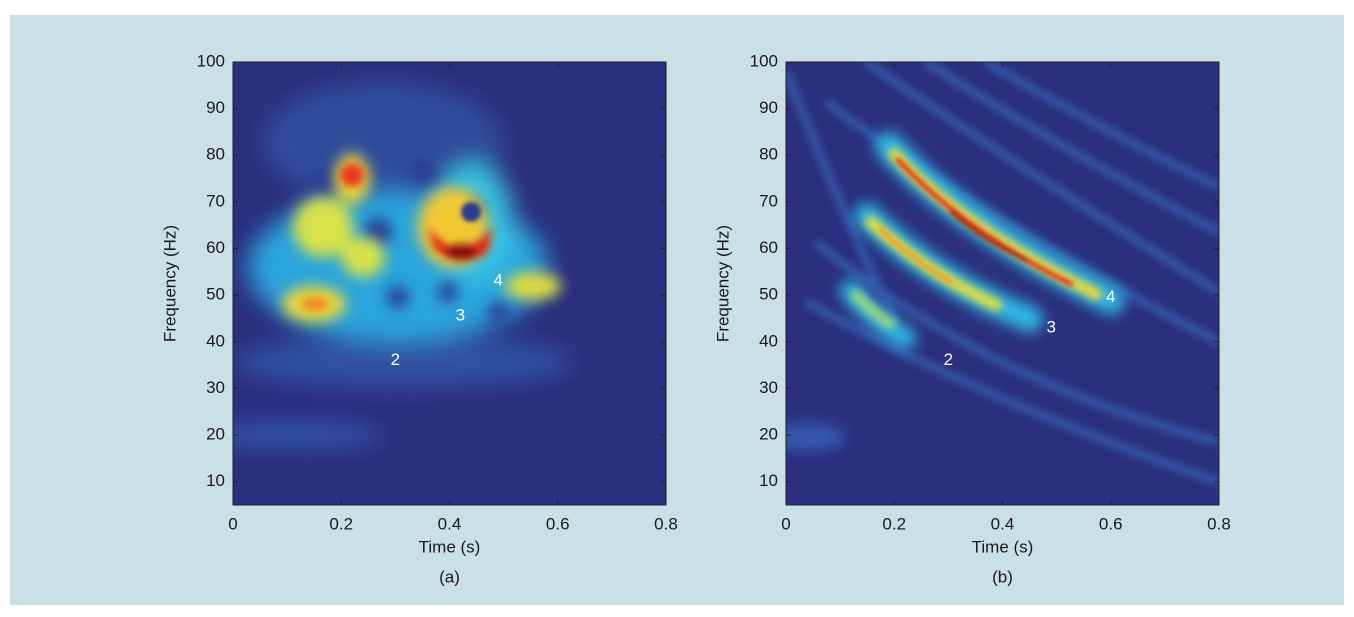 This screenshot has width=1354, height=617. What do you see at coordinates (1002, 576) in the screenshot?
I see `panel-label: (b)` at bounding box center [1002, 576].